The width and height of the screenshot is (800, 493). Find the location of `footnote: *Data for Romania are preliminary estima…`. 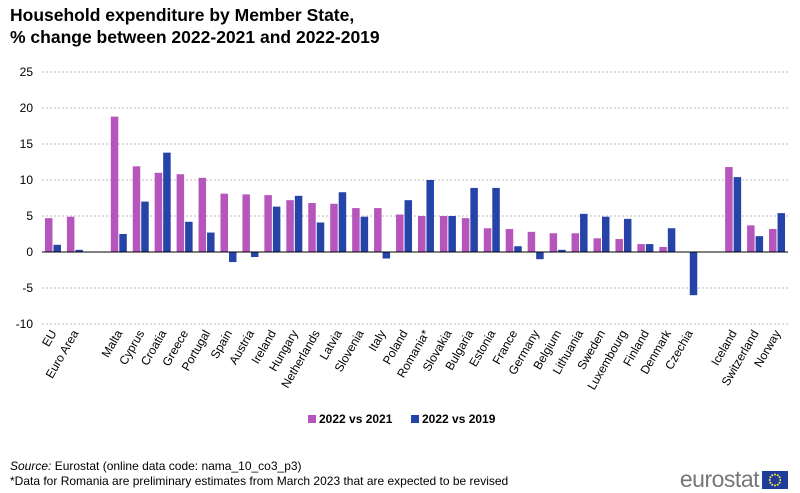

footnote: *Data for Romania are preliminary estima… is located at coordinates (259, 481).